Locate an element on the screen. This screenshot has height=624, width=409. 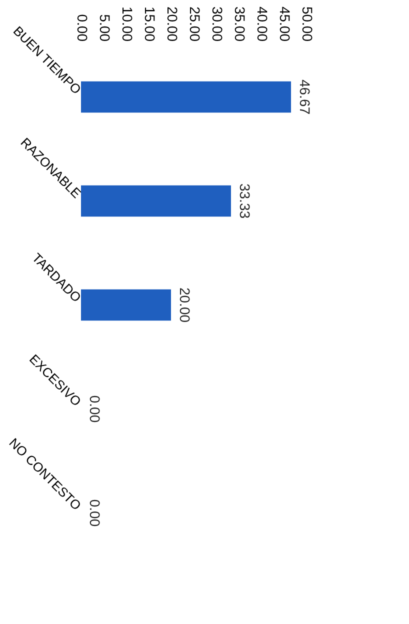
x-tick-label: 45.00 is located at coordinates (285, 24).